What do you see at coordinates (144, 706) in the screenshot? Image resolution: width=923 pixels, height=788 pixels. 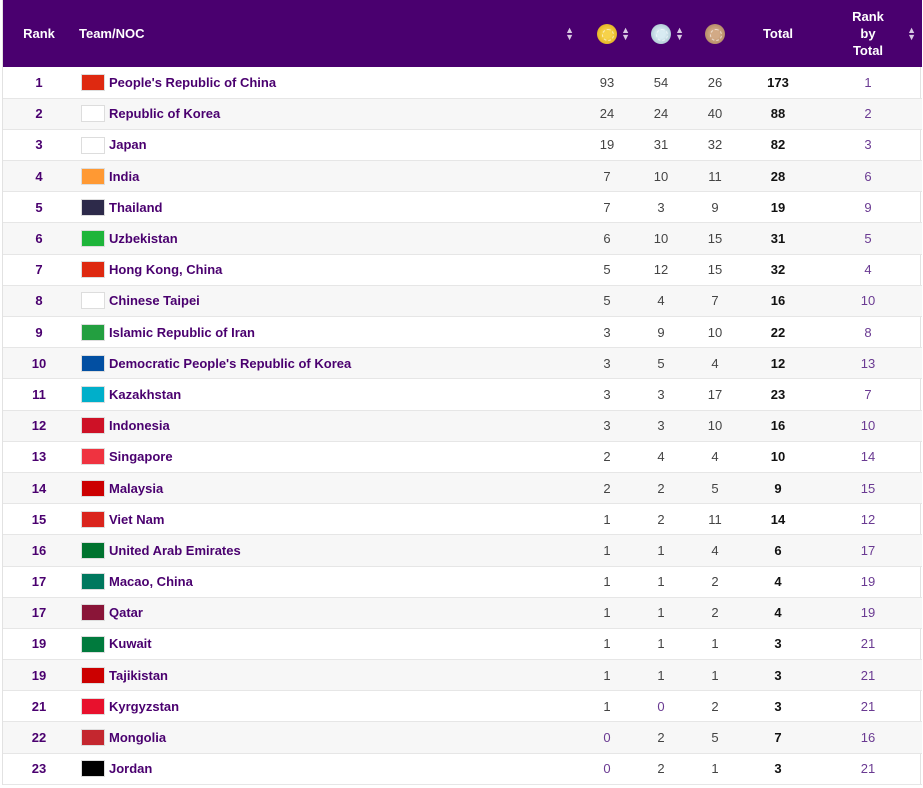 I see `team-name: Kyrgyzstan` at bounding box center [144, 706].